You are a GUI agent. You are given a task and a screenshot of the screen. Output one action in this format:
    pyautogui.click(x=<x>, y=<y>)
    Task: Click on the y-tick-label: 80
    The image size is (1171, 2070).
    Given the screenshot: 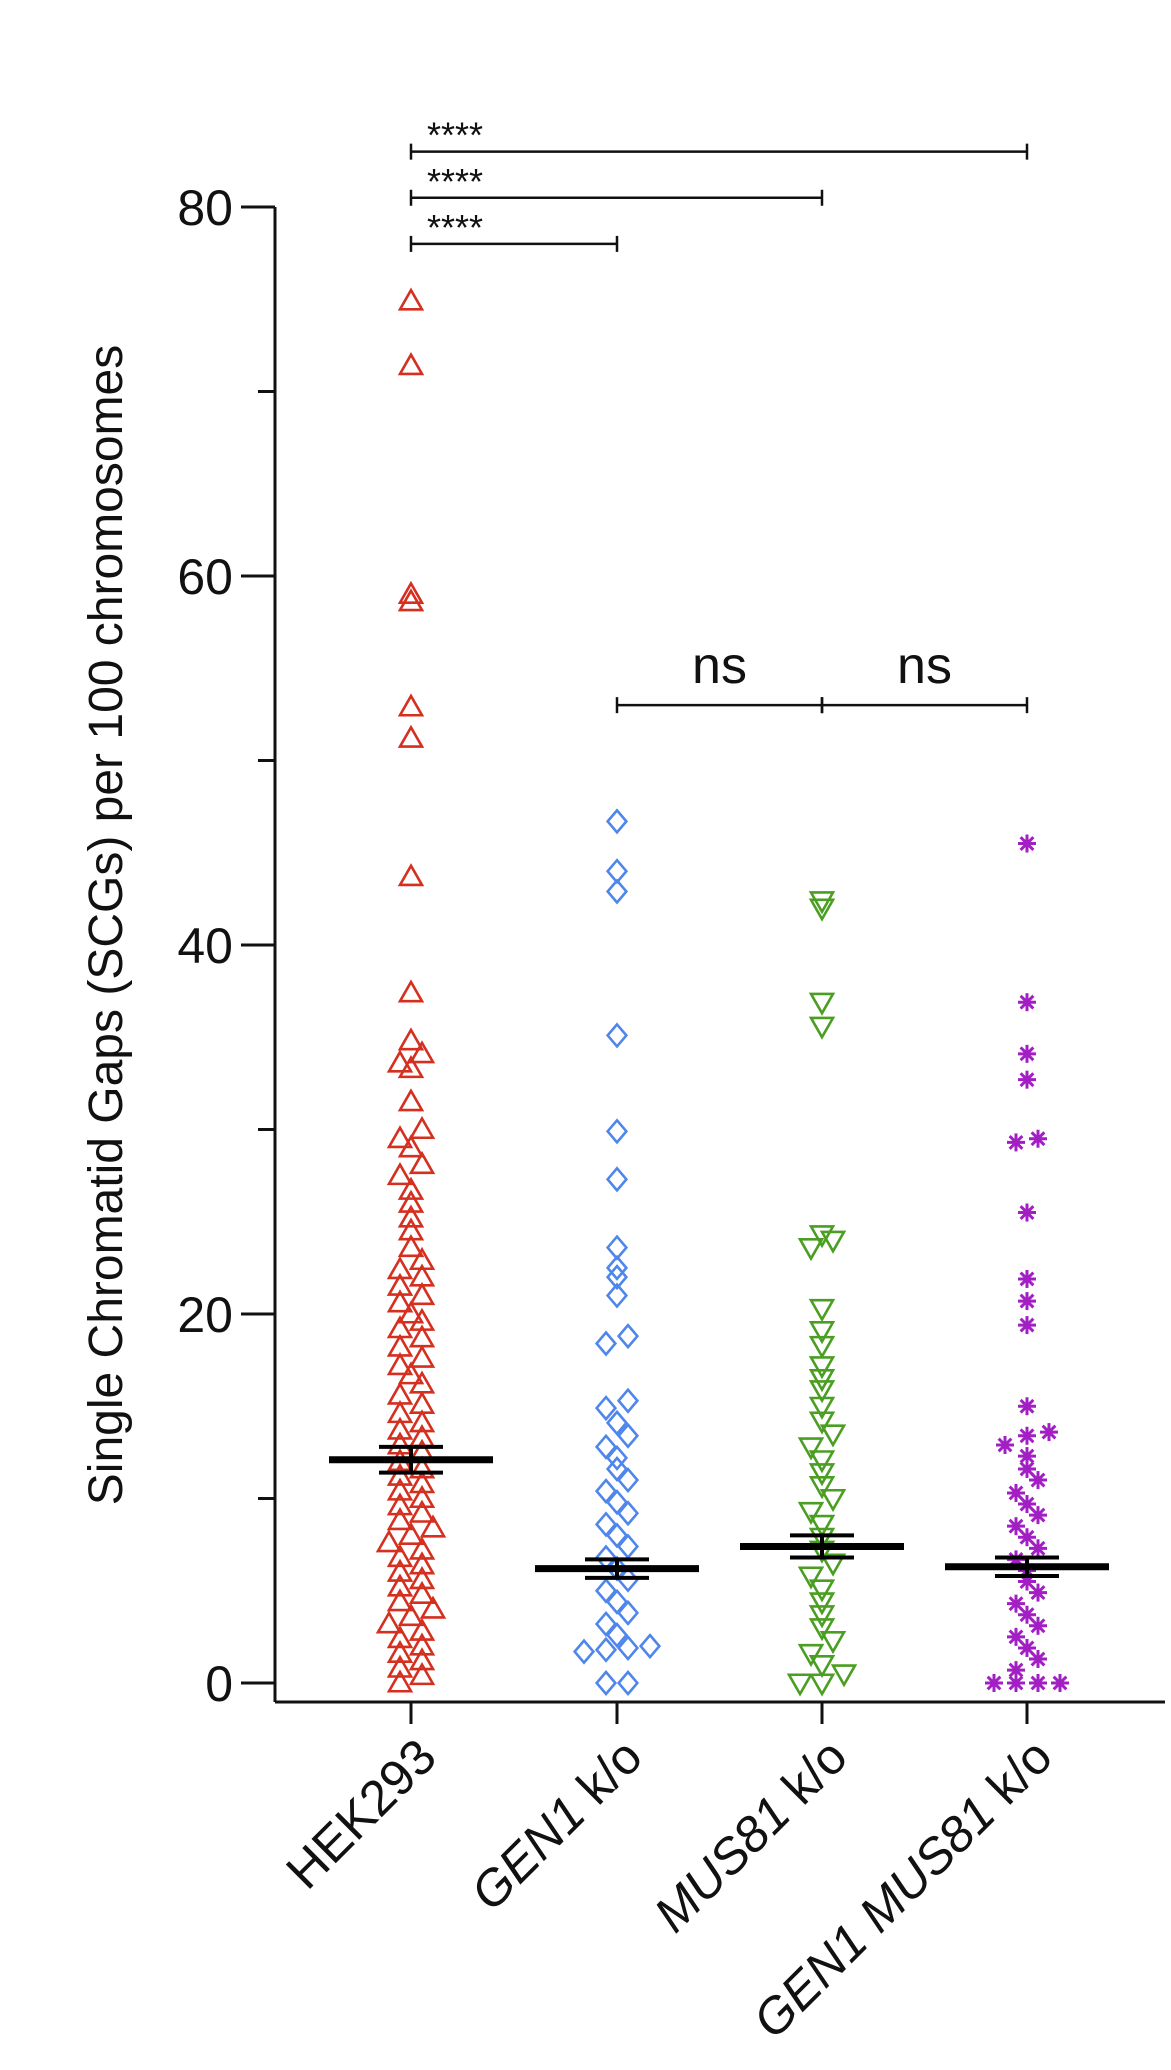 What is the action you would take?
    pyautogui.click(x=205, y=208)
    